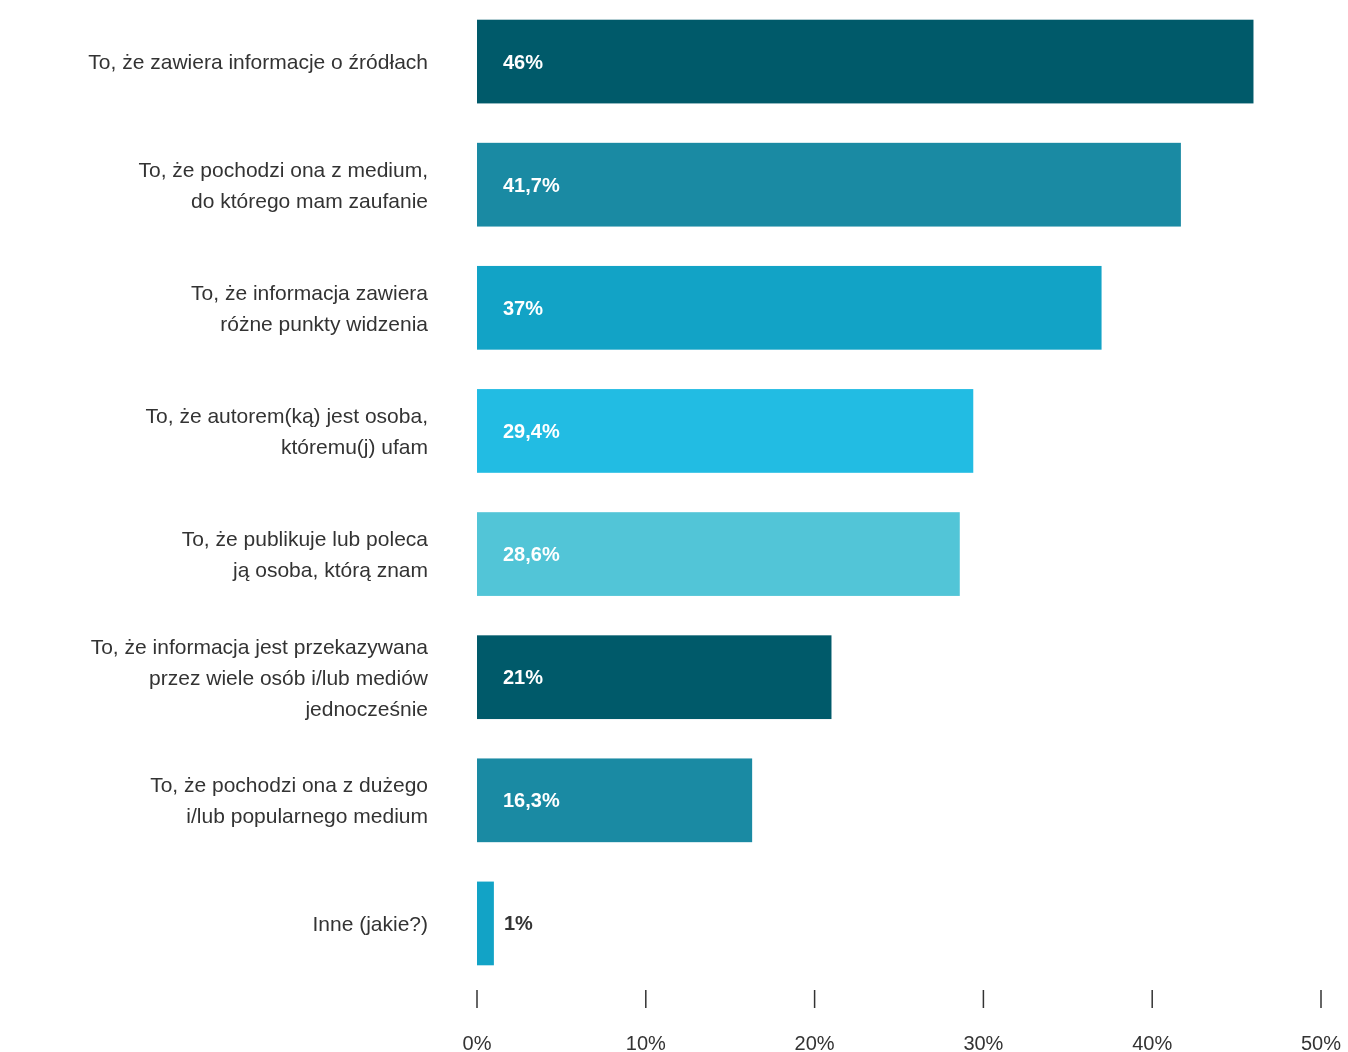 This screenshot has height=1052, width=1348. What do you see at coordinates (310, 307) in the screenshot?
I see `y-tick-label: To, że informacja zawiera różne punkty widzenia` at bounding box center [310, 307].